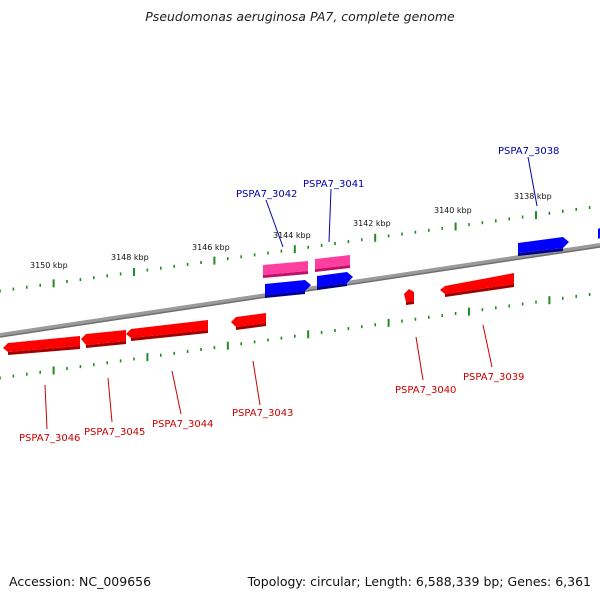 The height and width of the screenshot is (600, 600). Describe the element at coordinates (262, 413) in the screenshot. I see `gene-label-pspa7-3043: PSPA7_3043` at that location.